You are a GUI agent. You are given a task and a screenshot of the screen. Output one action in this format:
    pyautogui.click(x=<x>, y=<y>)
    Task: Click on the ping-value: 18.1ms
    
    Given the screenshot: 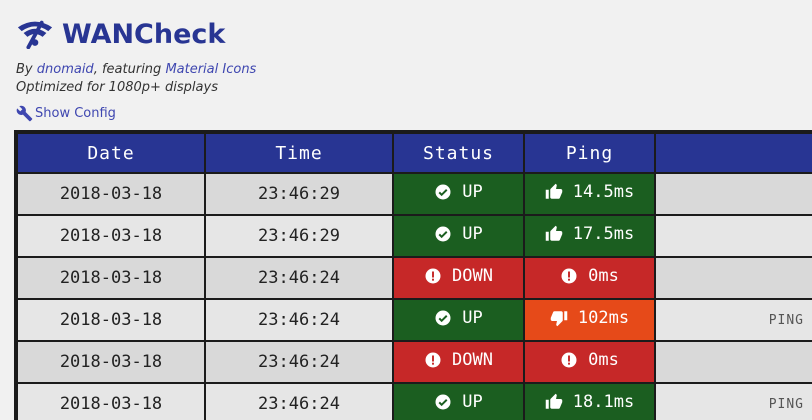 What is the action you would take?
    pyautogui.click(x=603, y=402)
    